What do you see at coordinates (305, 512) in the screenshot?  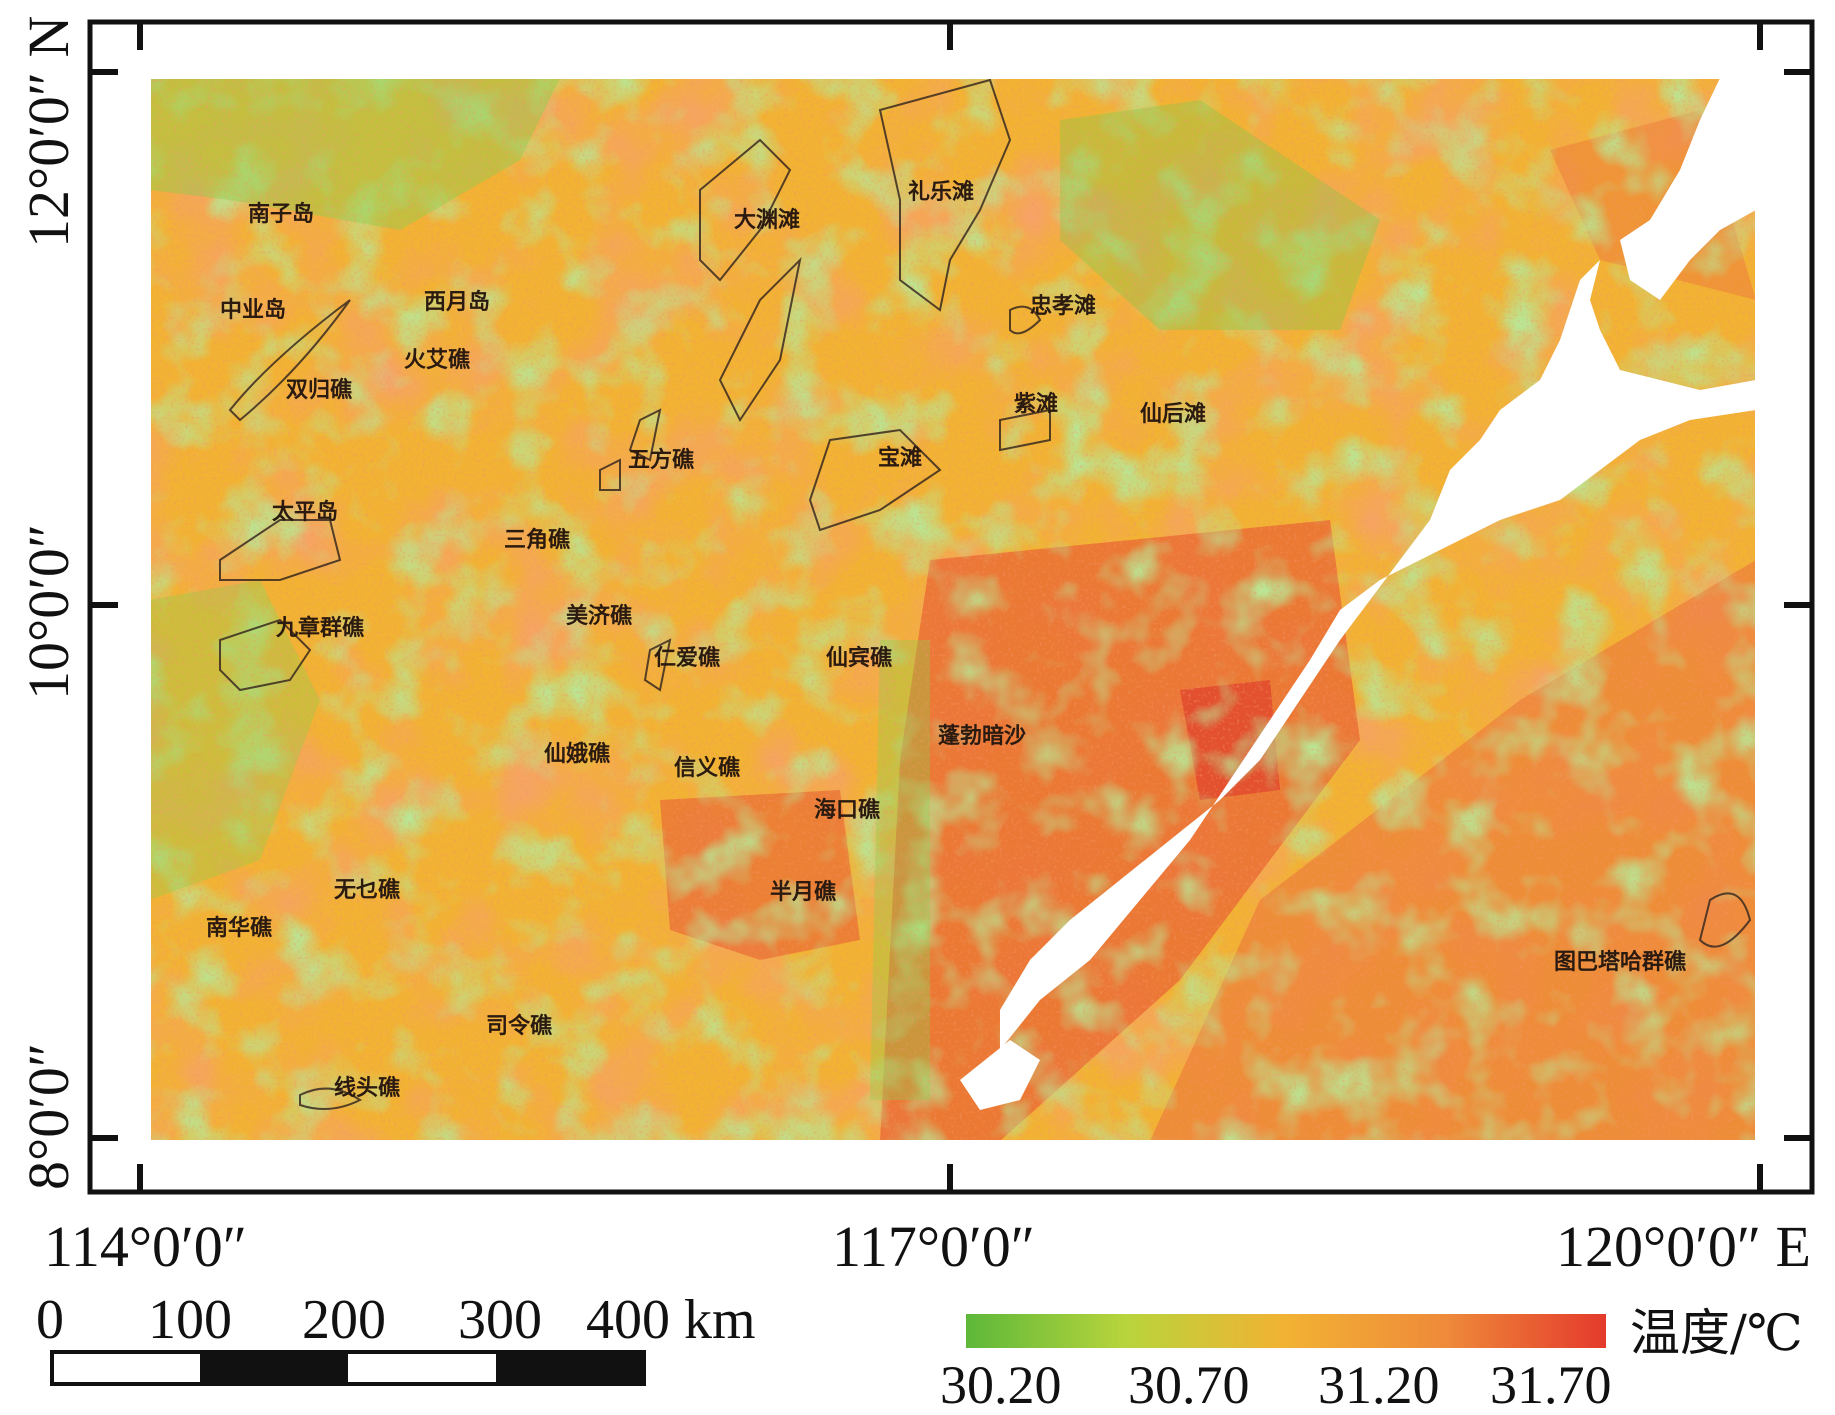 I see `place-label: 太平岛` at bounding box center [305, 512].